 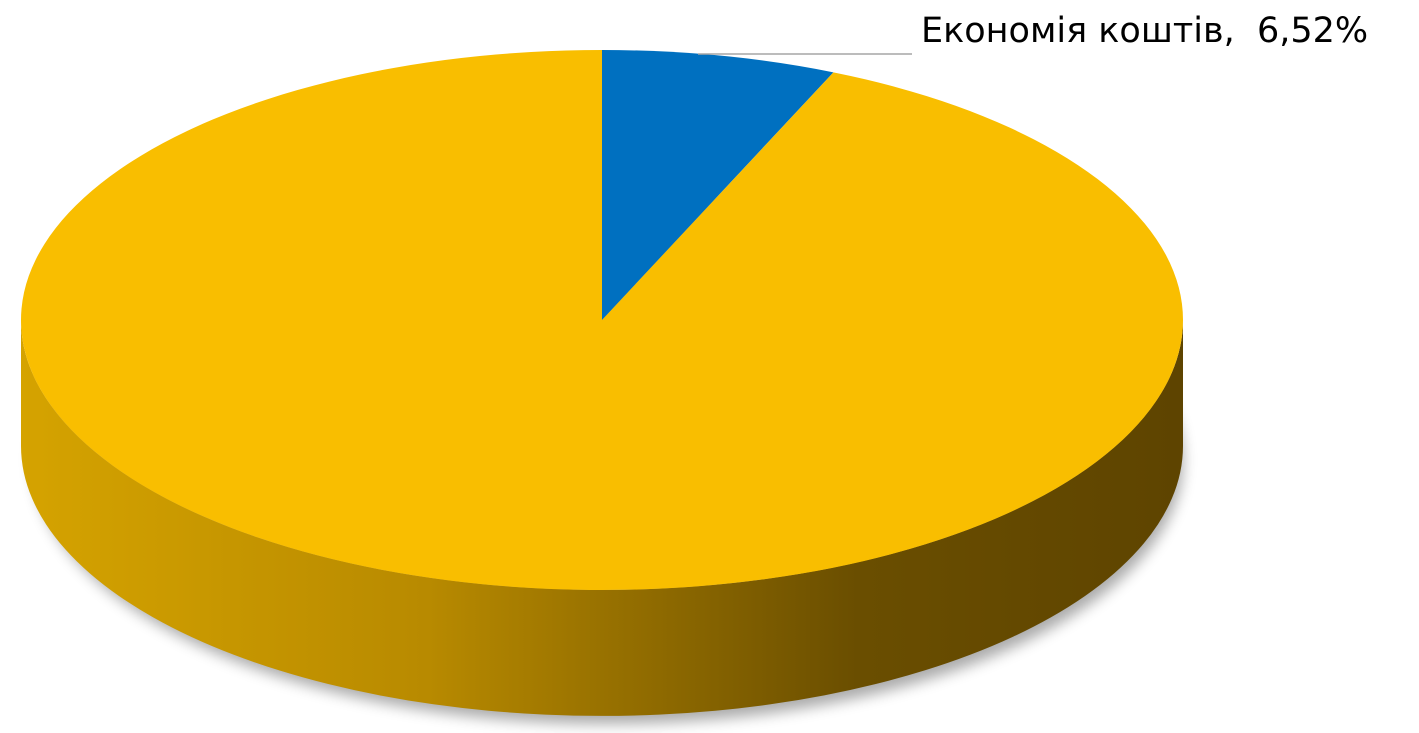 I want to click on data-label-economy-of-funds: Економія коштів, 6,52%, so click(x=1144, y=31).